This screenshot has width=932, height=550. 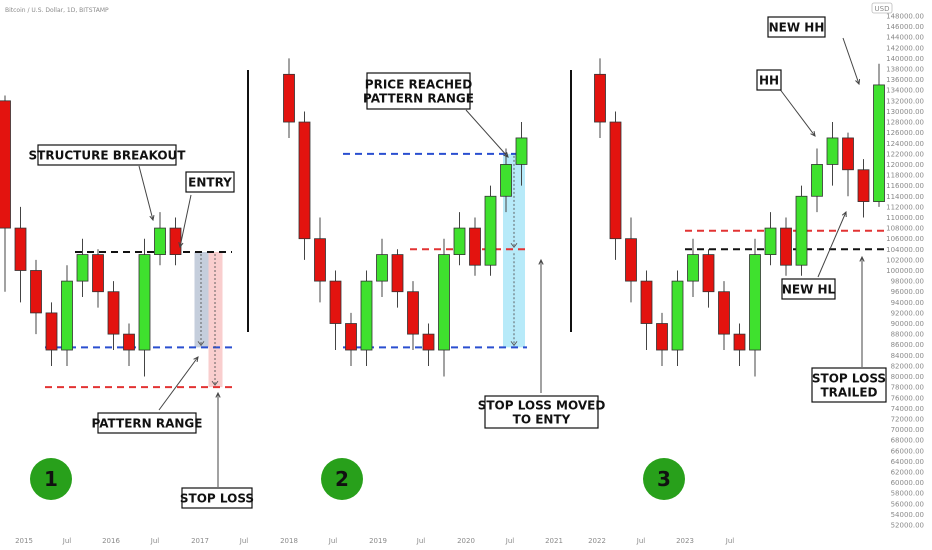 I want to click on y-tick-label: 98000.00, so click(x=907, y=282).